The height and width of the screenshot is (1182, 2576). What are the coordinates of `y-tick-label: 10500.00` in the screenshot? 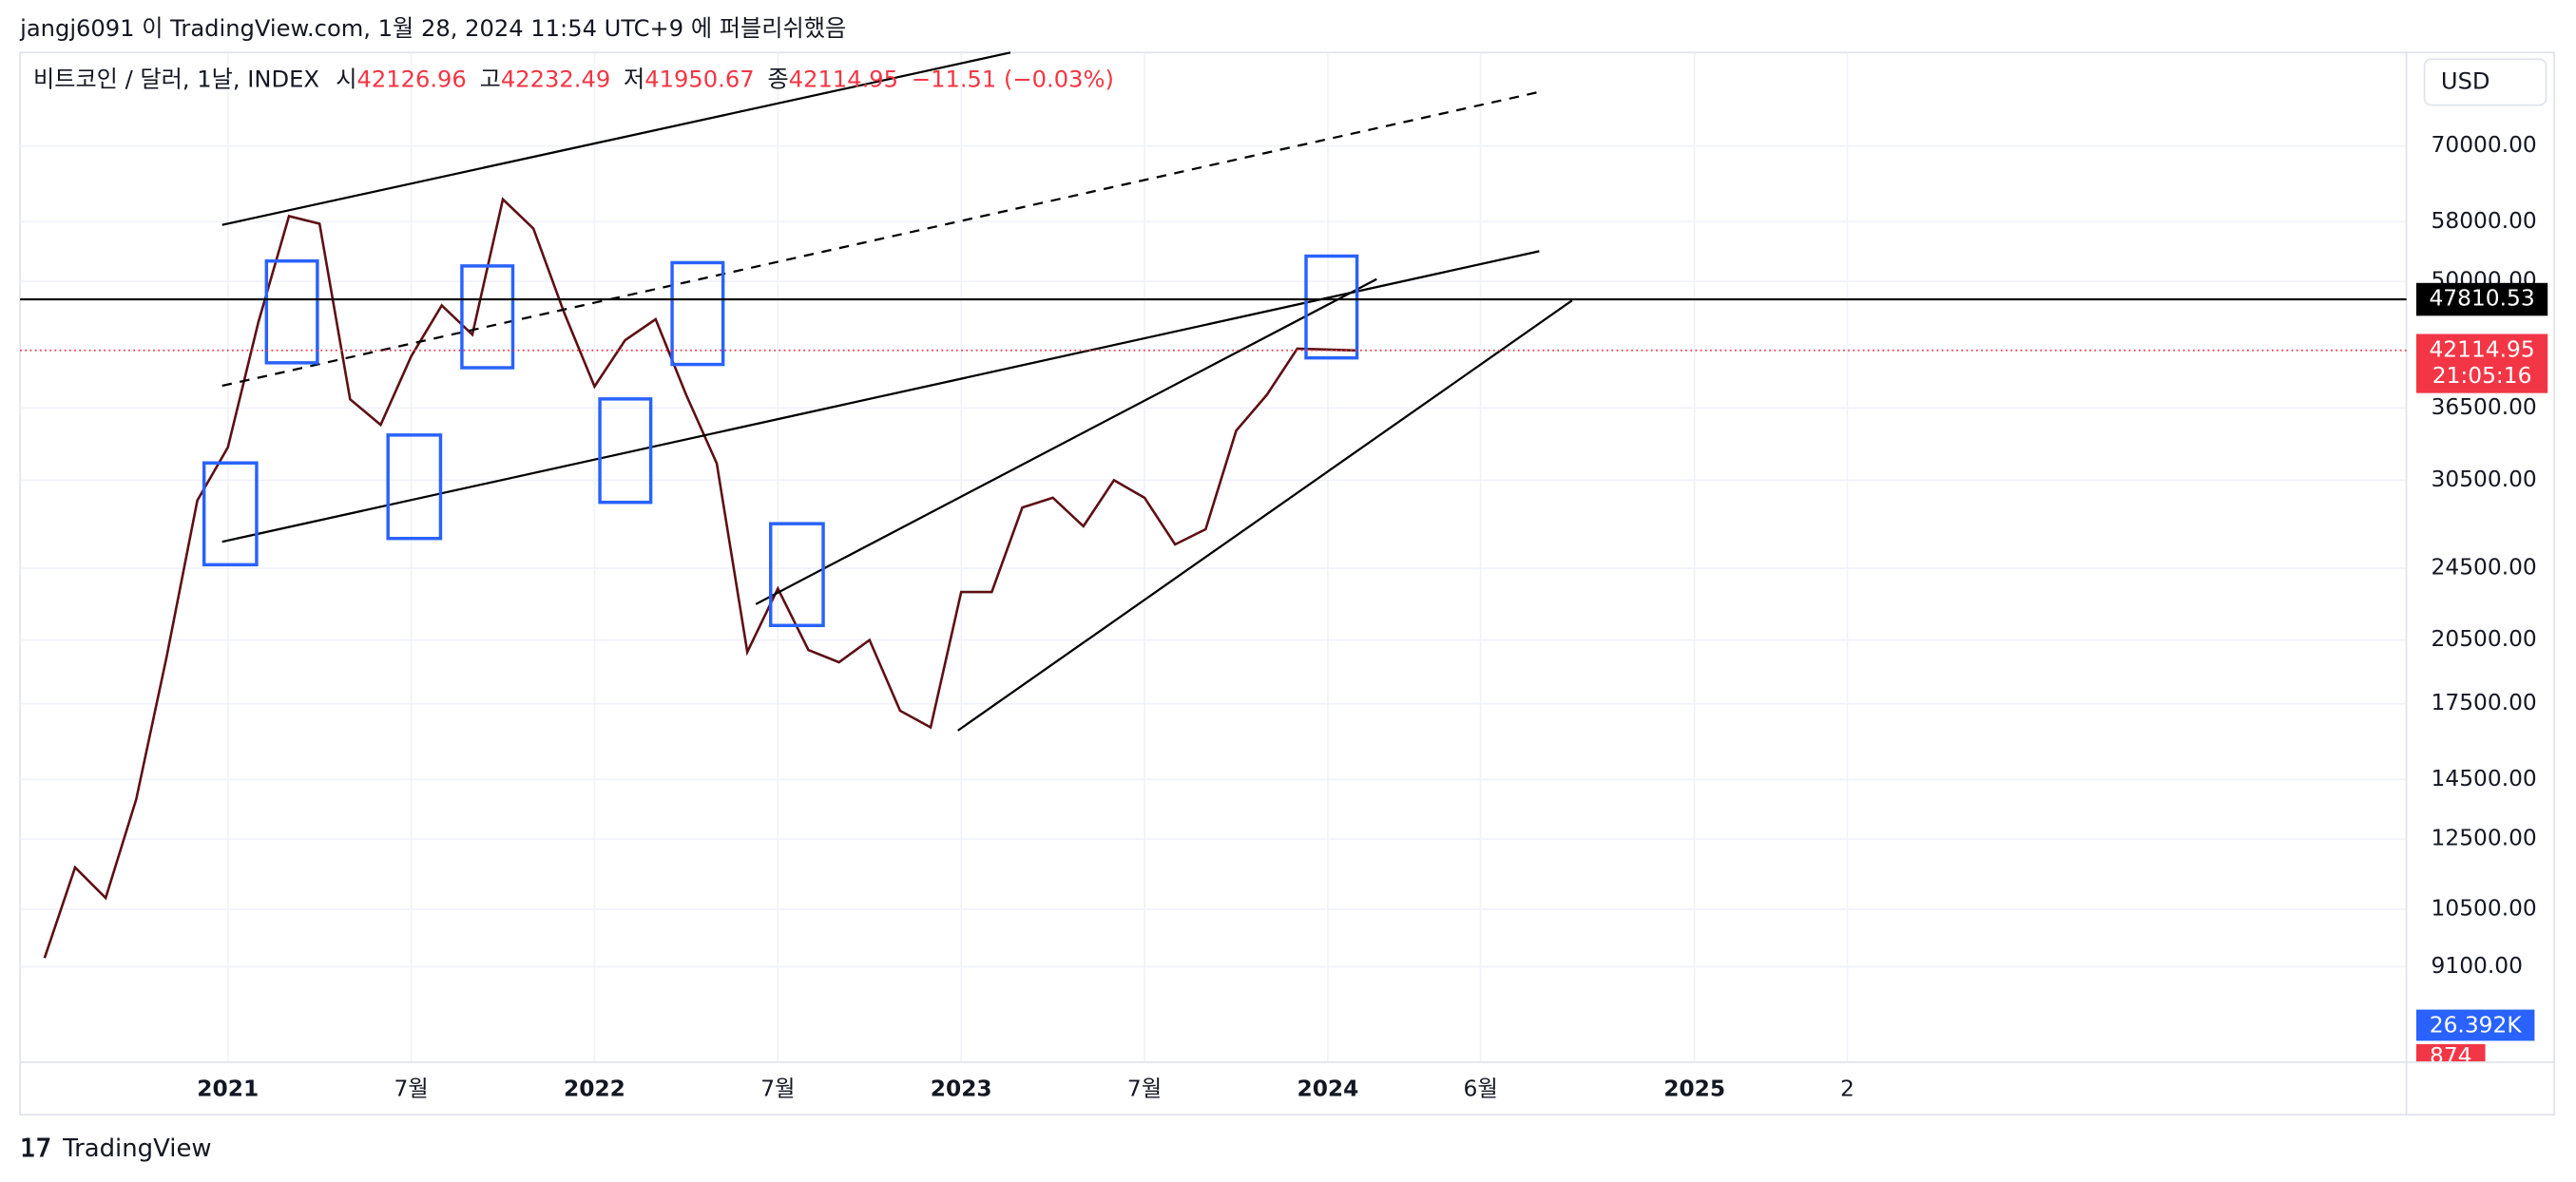 It's located at (2484, 908).